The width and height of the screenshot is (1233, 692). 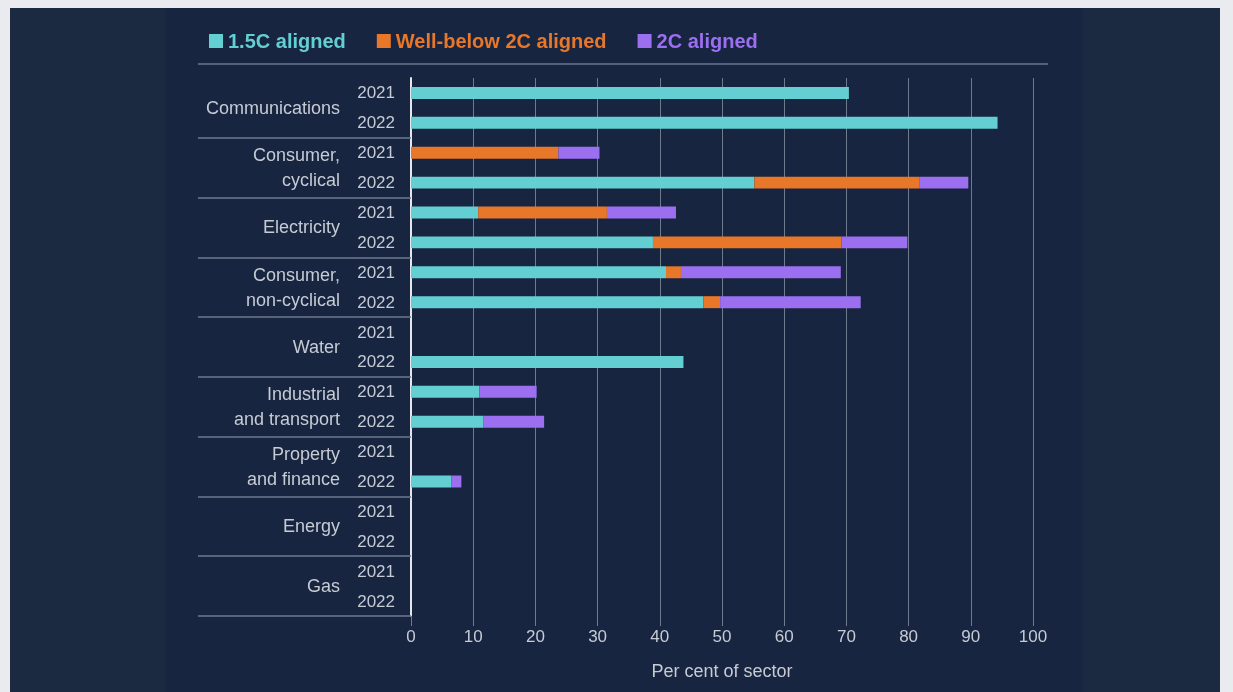 What do you see at coordinates (287, 41) in the screenshot?
I see `legend-label: 1.5C aligned` at bounding box center [287, 41].